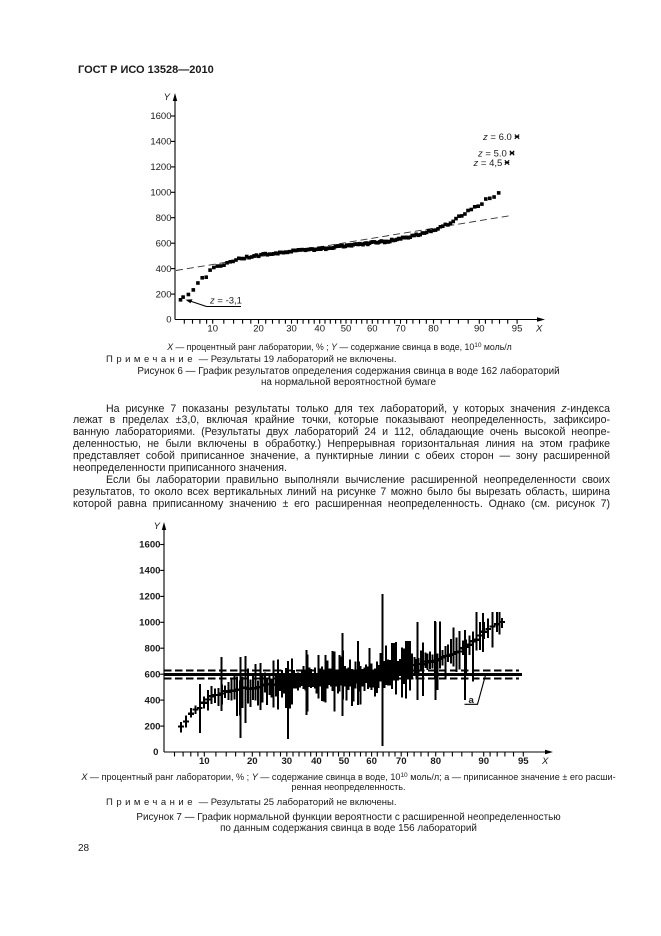 This screenshot has height=936, width=661. What do you see at coordinates (488, 163) in the screenshot?
I see `svg-text: z = 4,5` at bounding box center [488, 163].